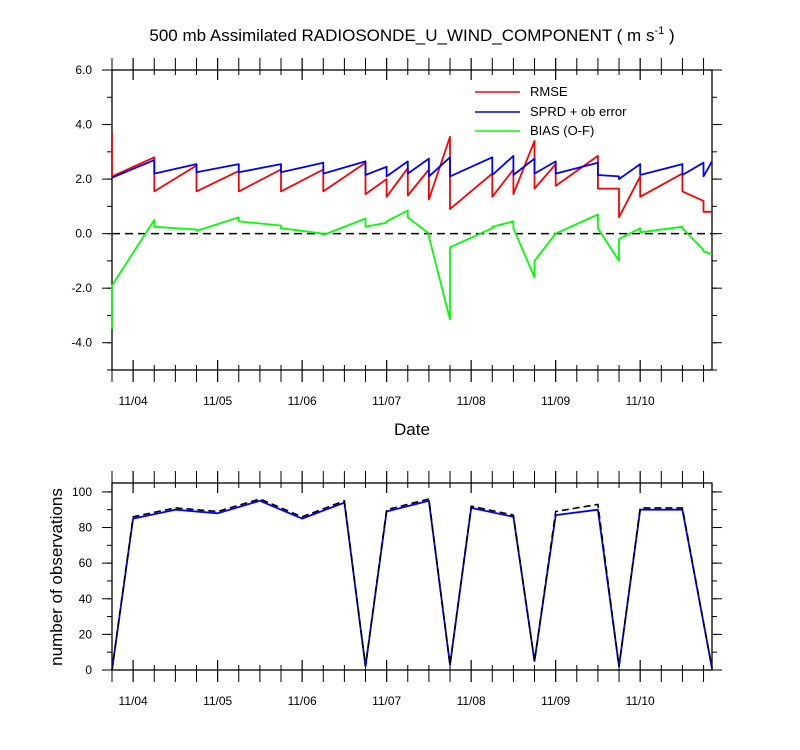 Image resolution: width=800 pixels, height=750 pixels. Describe the element at coordinates (302, 701) in the screenshot. I see `bottom-xtick-label: 11/06` at that location.